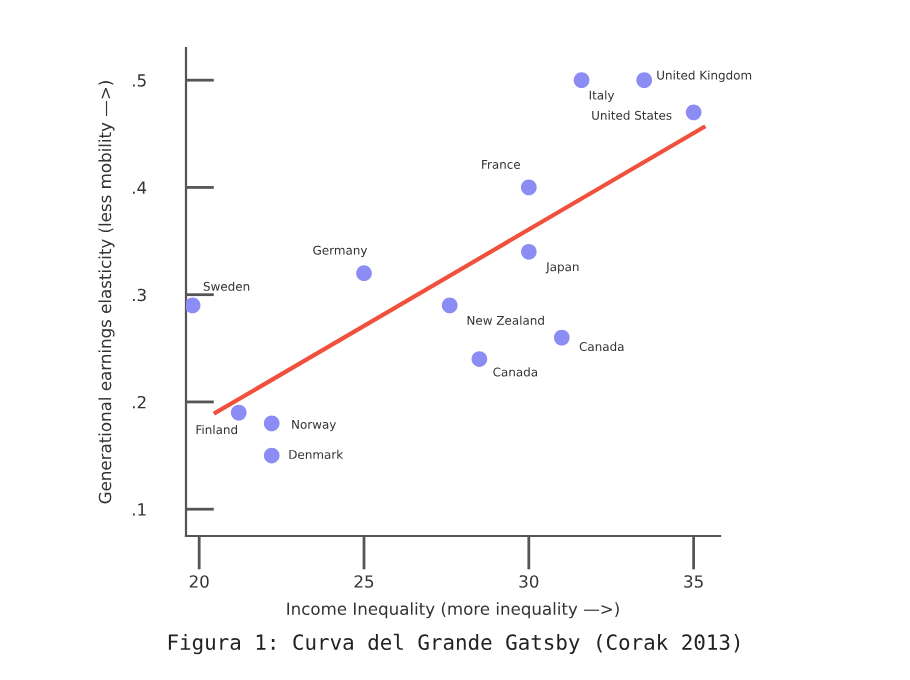 This screenshot has width=910, height=680. What do you see at coordinates (453, 610) in the screenshot?
I see `x-axis-title: Income Inequality (more inequality —>)` at bounding box center [453, 610].